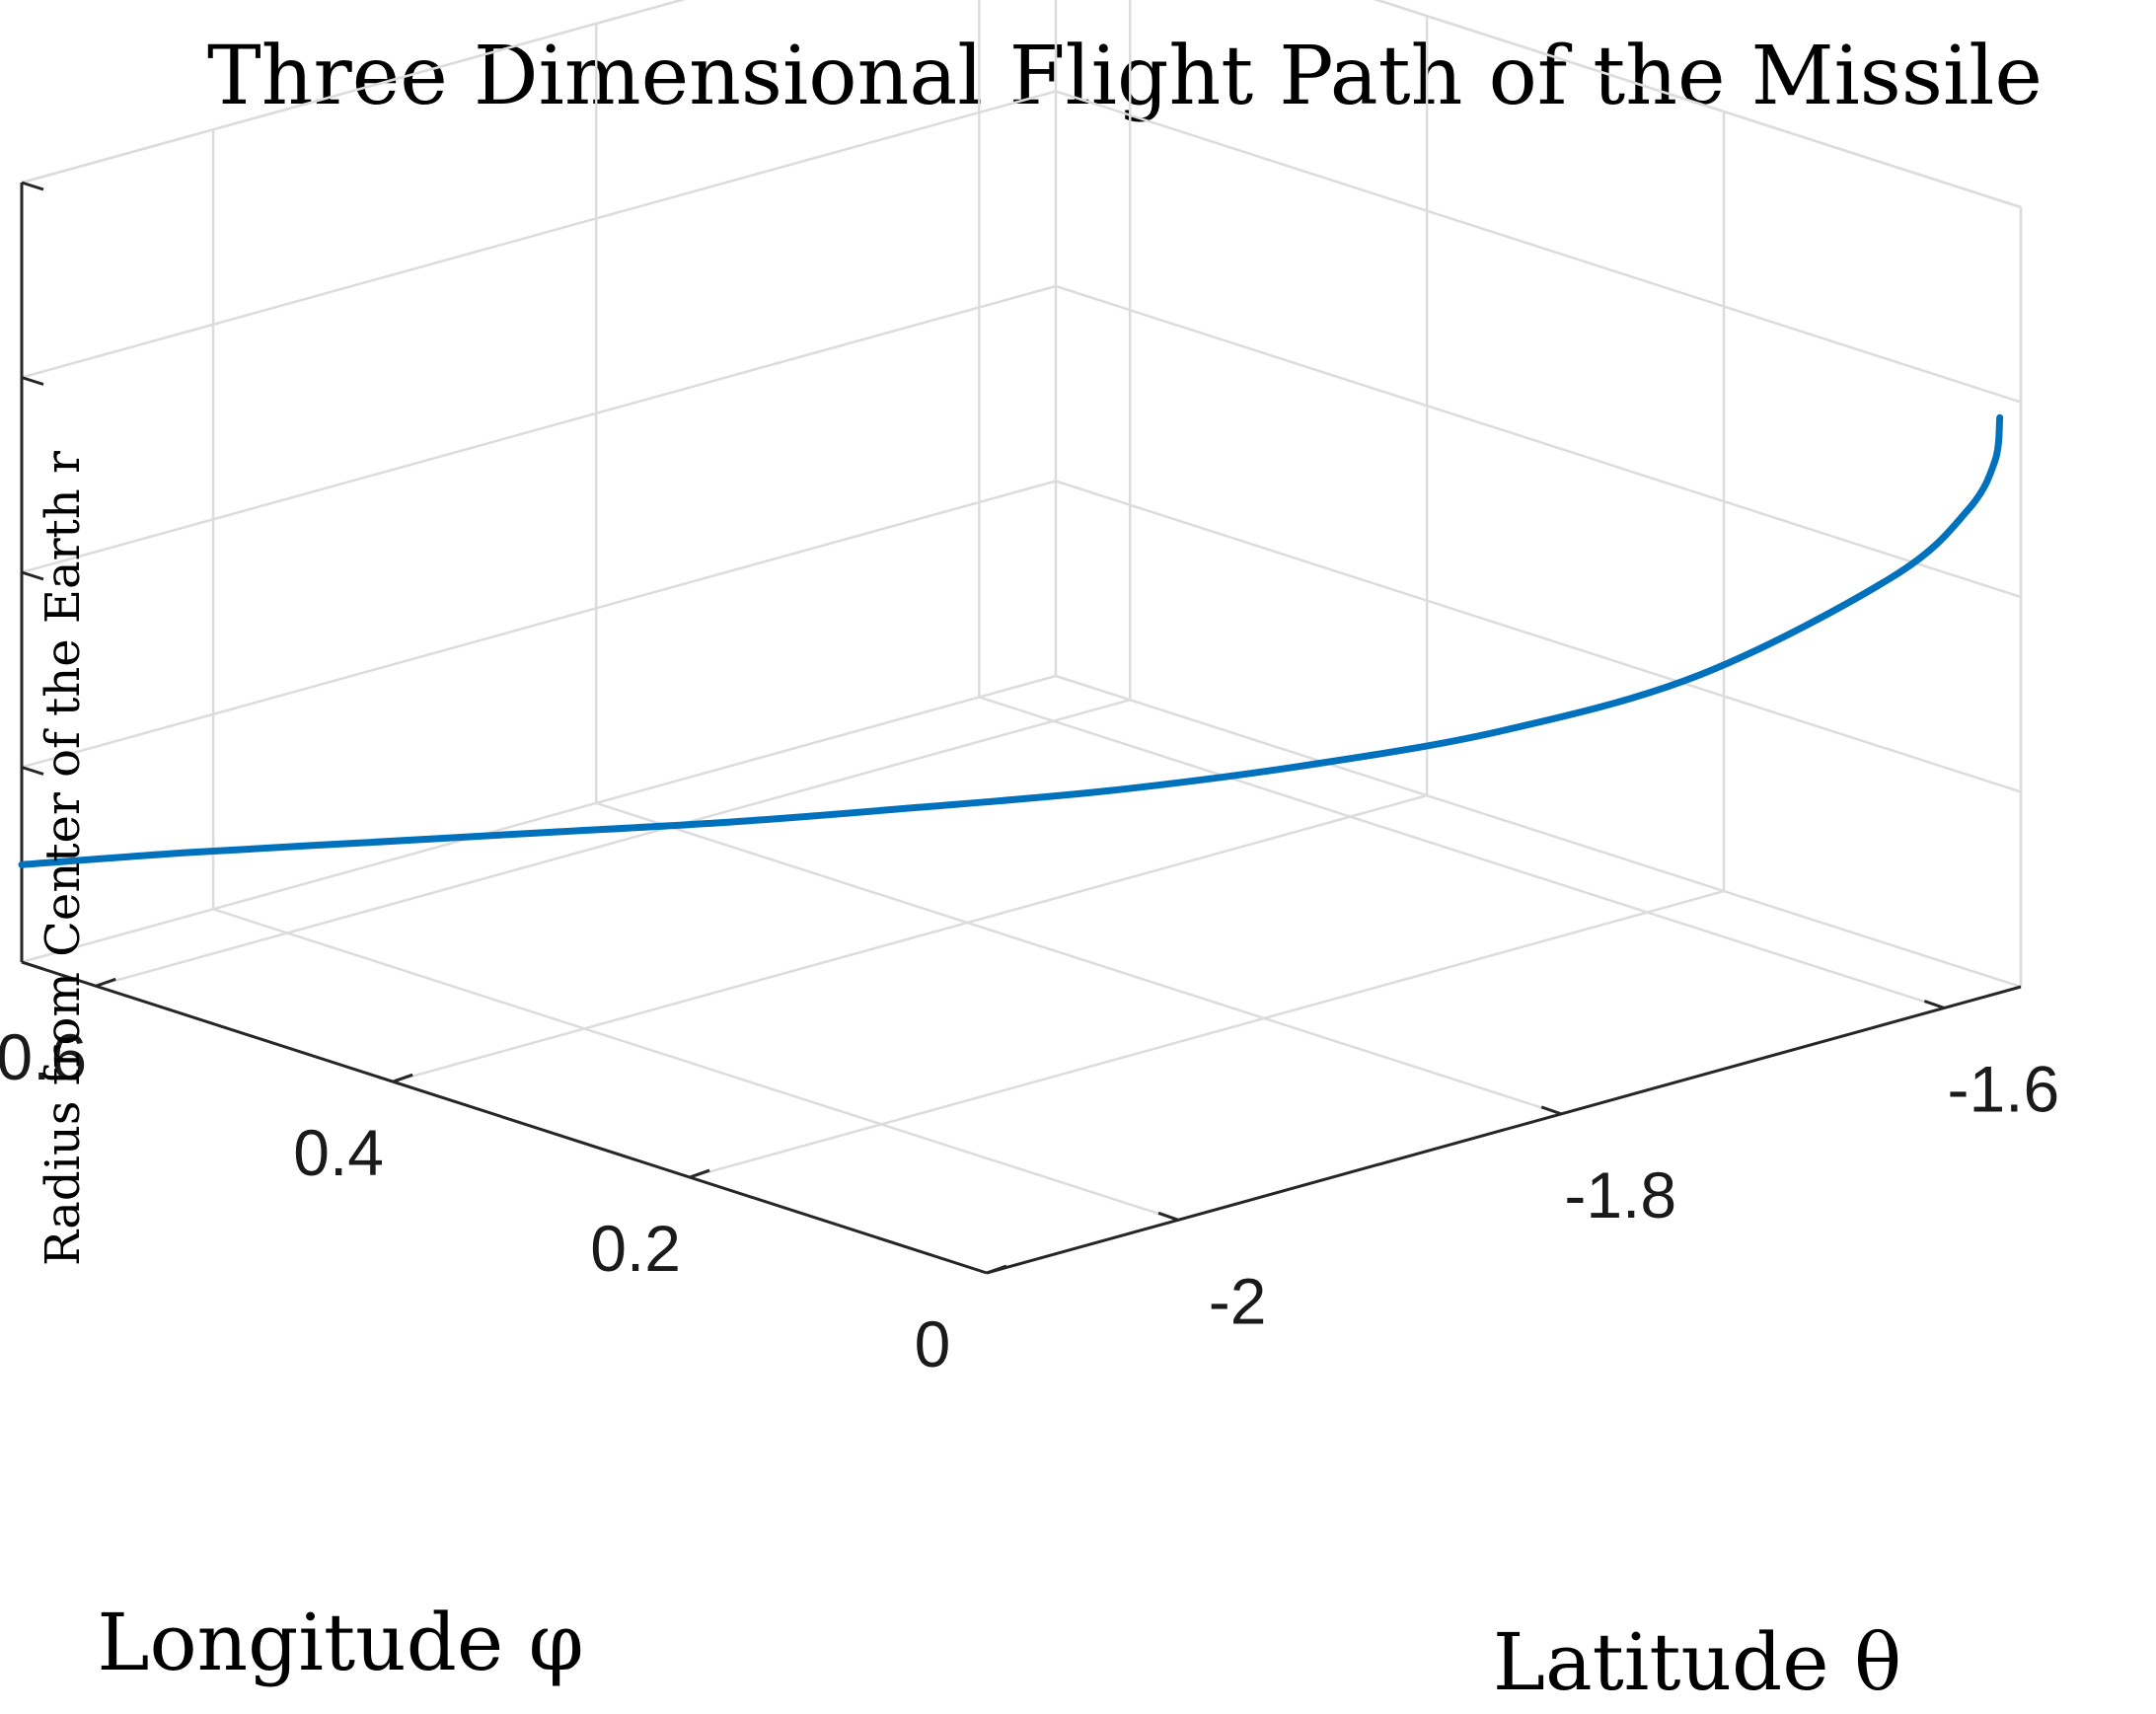  I want to click on y-tick-label: 0, so click(933, 1344).